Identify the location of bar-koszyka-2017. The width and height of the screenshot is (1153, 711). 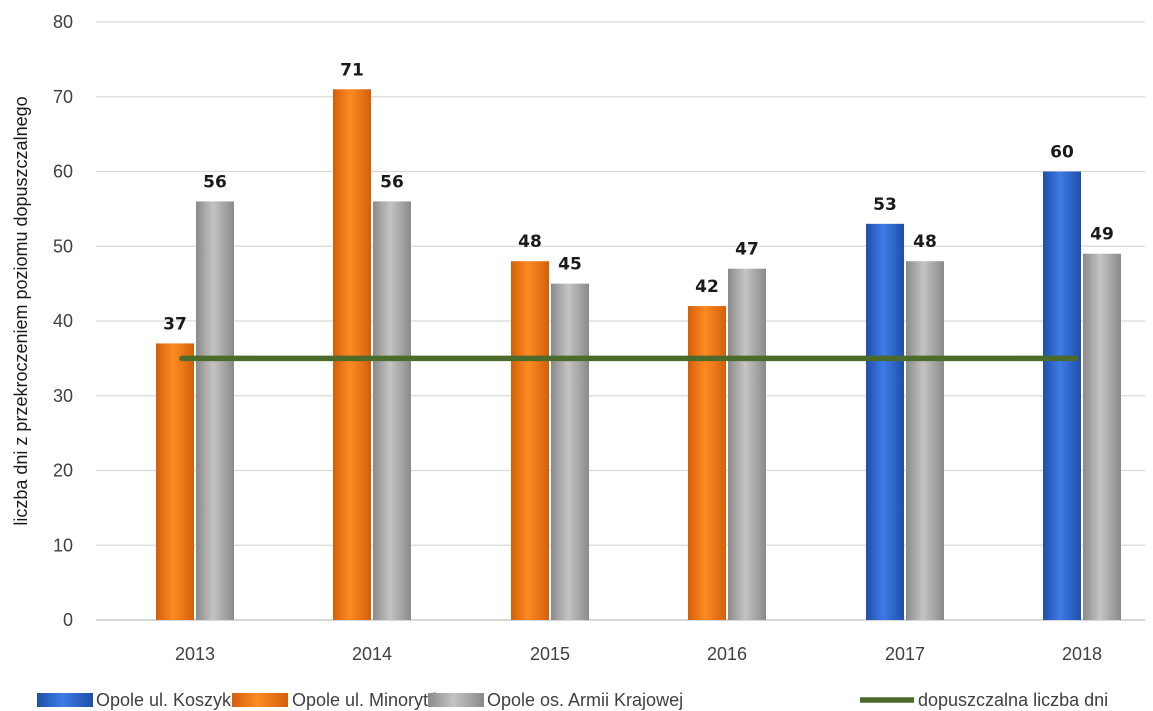
(885, 421).